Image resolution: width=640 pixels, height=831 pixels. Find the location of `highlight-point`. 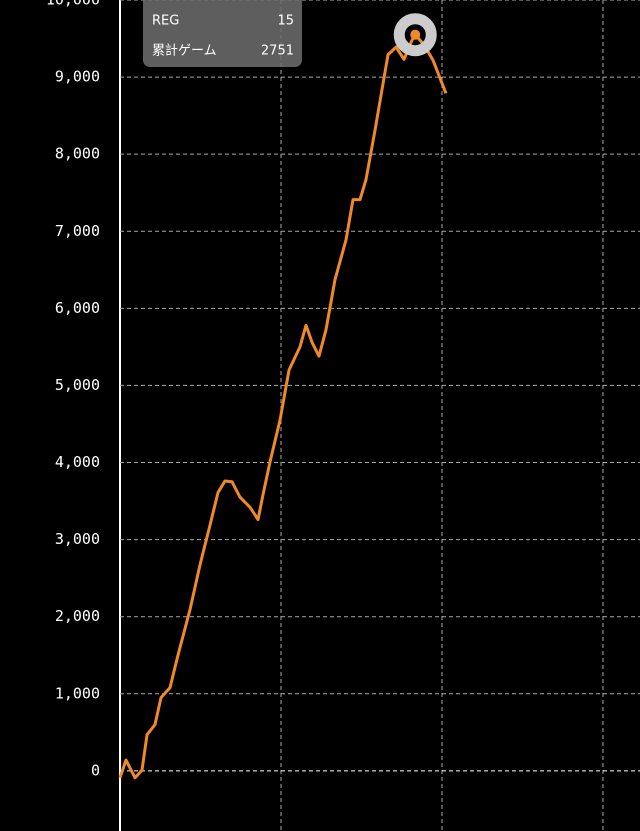

highlight-point is located at coordinates (415, 34).